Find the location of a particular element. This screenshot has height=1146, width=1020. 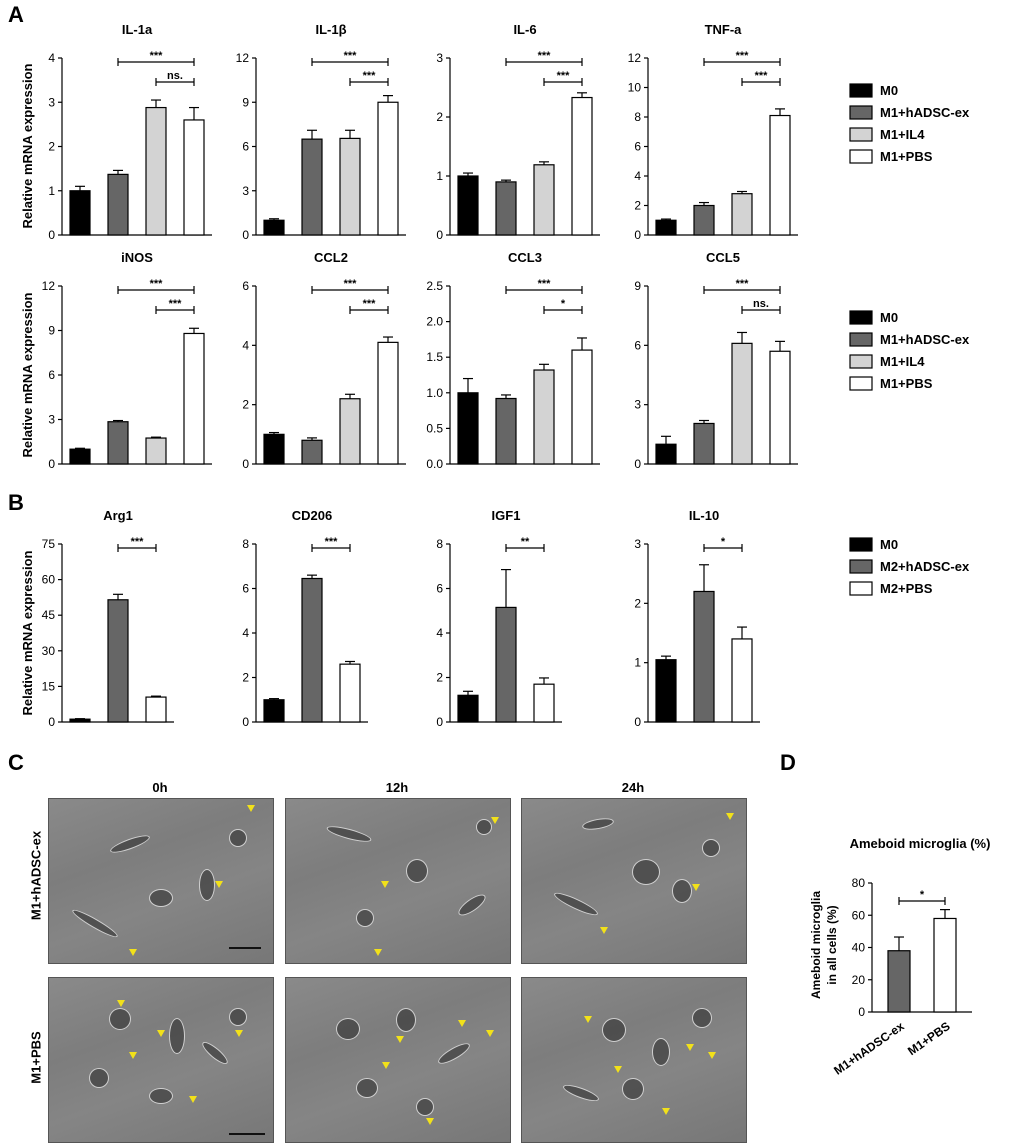

y-tick-label-ameboid-microglia: 0 is located at coordinates (861, 1012).